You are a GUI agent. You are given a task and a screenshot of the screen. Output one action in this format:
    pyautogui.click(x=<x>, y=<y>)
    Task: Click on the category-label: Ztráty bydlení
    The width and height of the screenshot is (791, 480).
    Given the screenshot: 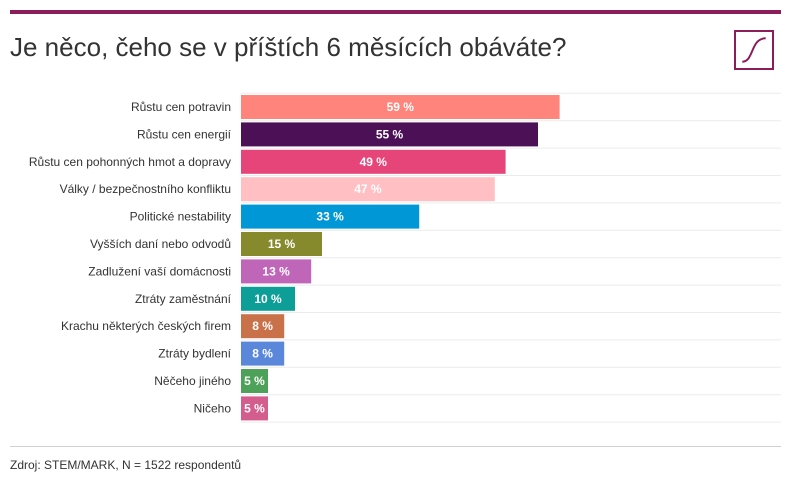 What is the action you would take?
    pyautogui.click(x=194, y=354)
    